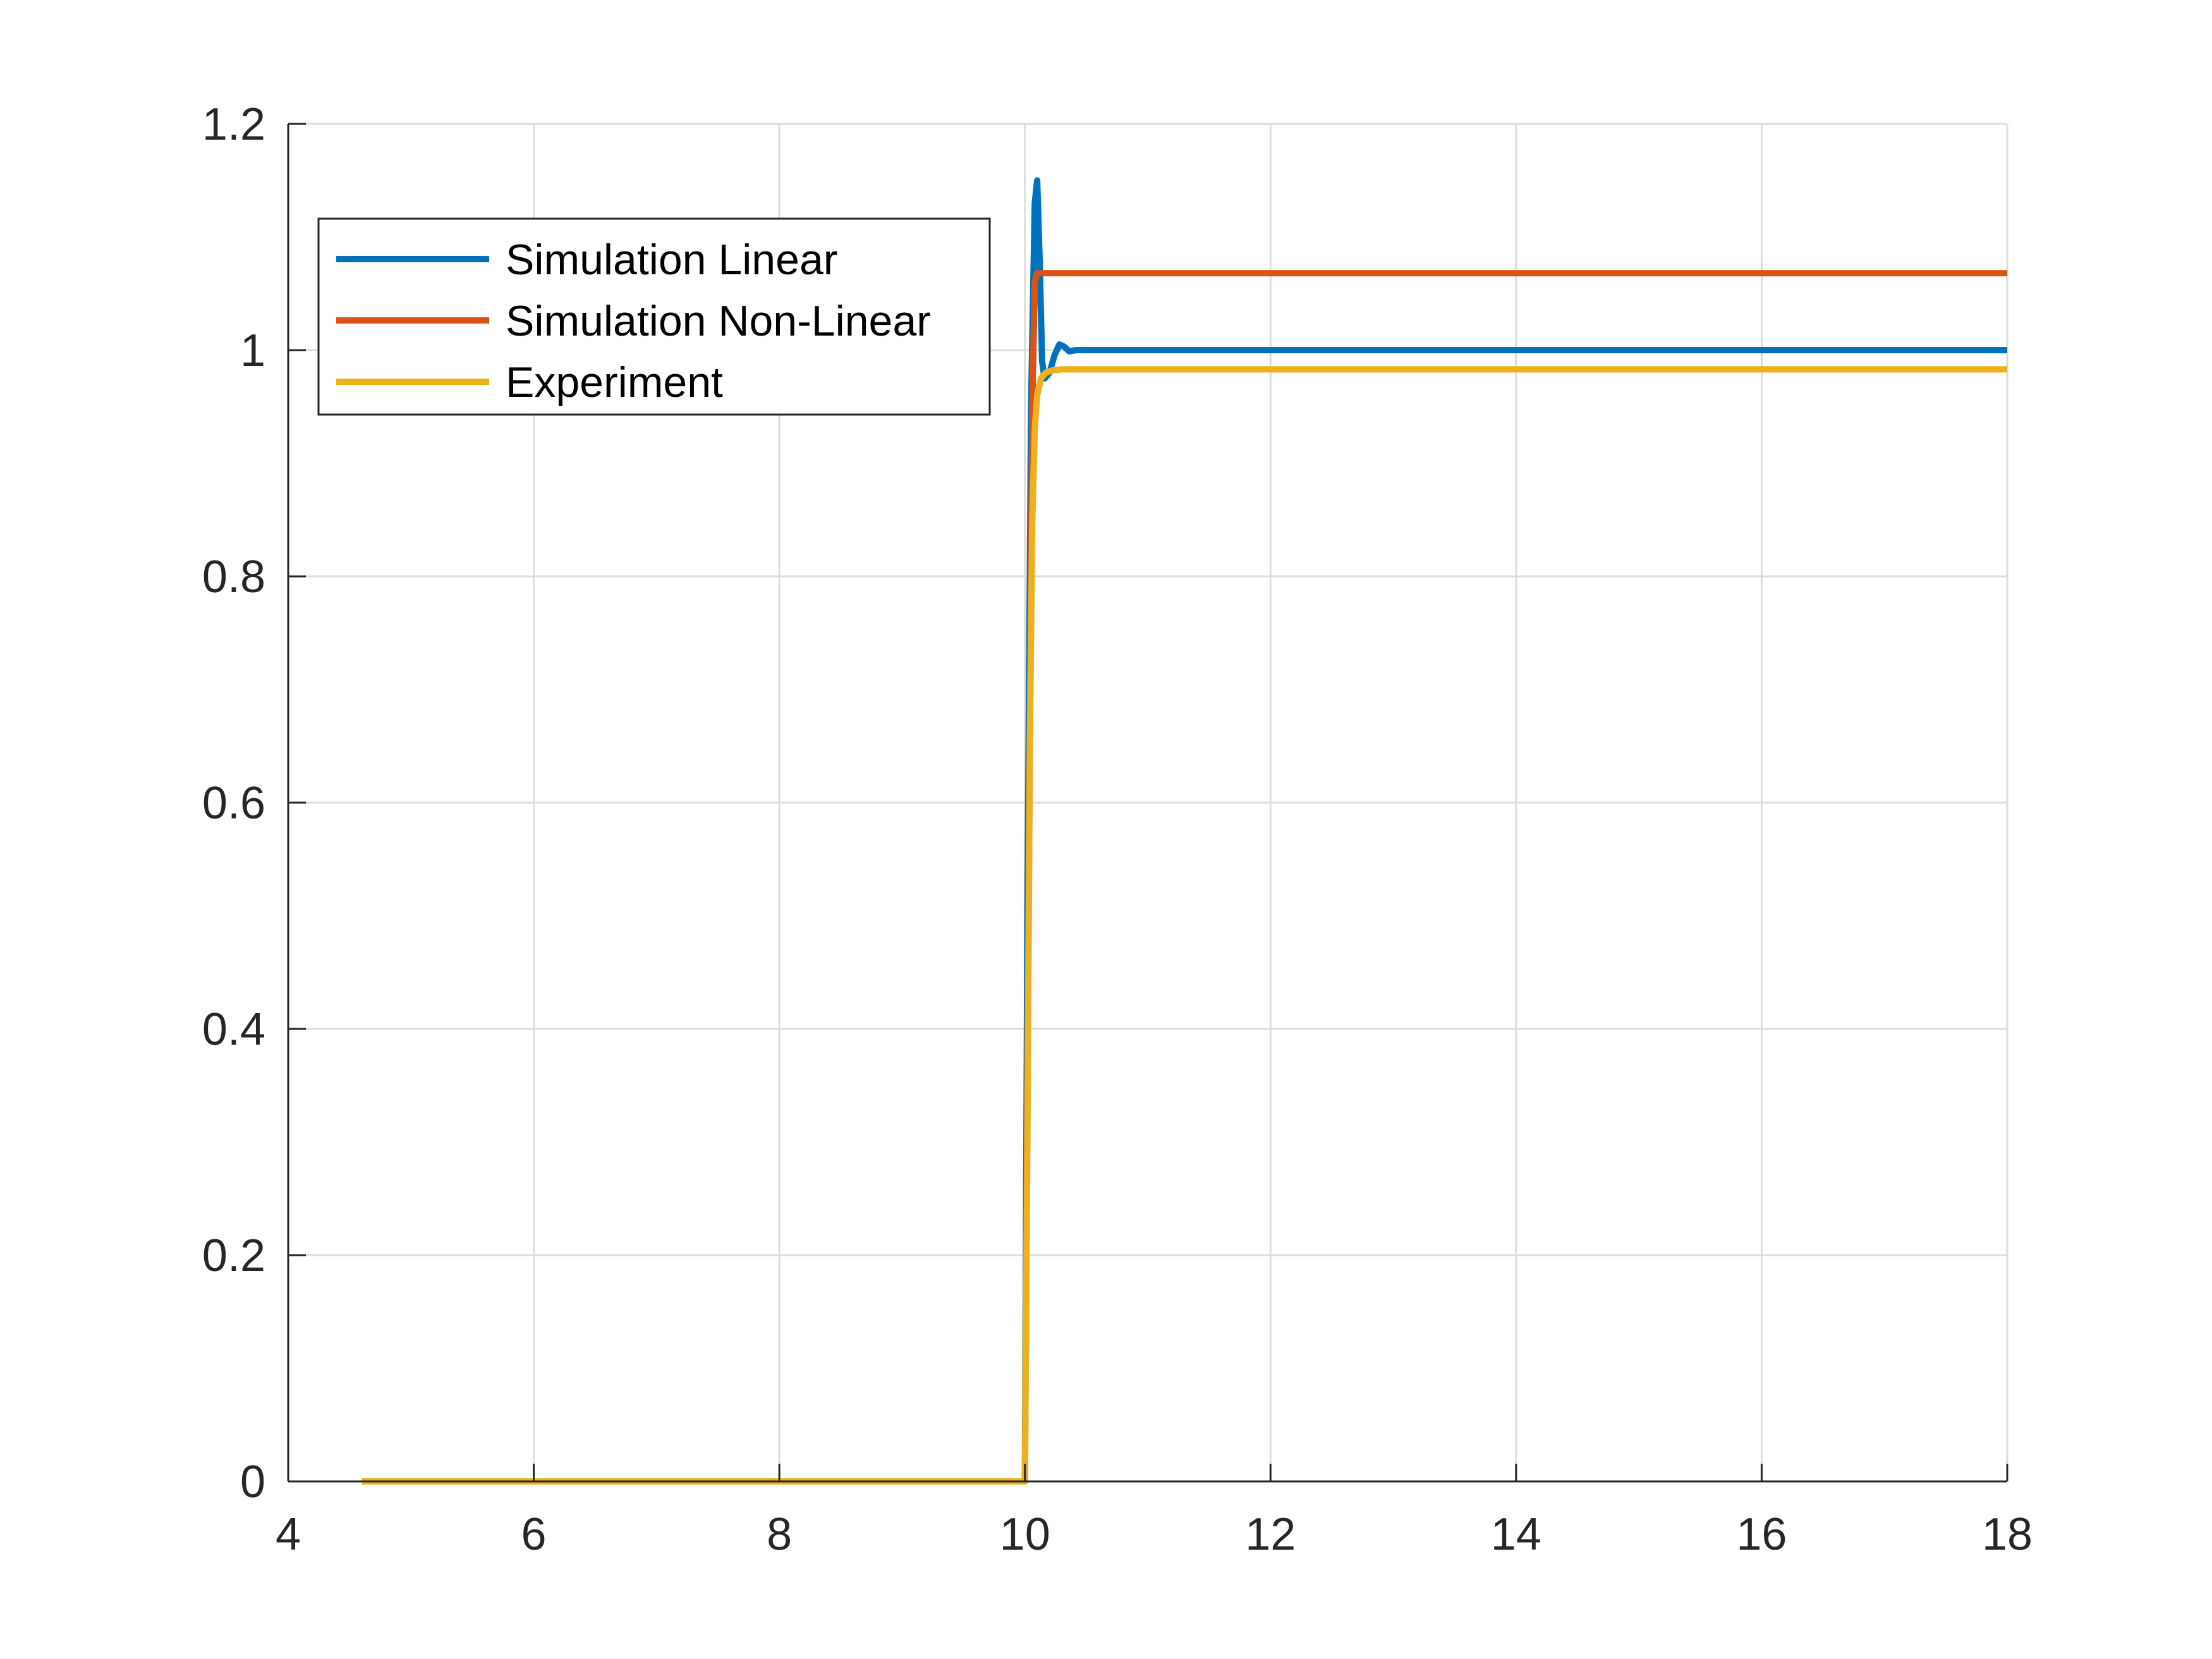 Image resolution: width=2212 pixels, height=1659 pixels. I want to click on x-tick-label: 4, so click(288, 1534).